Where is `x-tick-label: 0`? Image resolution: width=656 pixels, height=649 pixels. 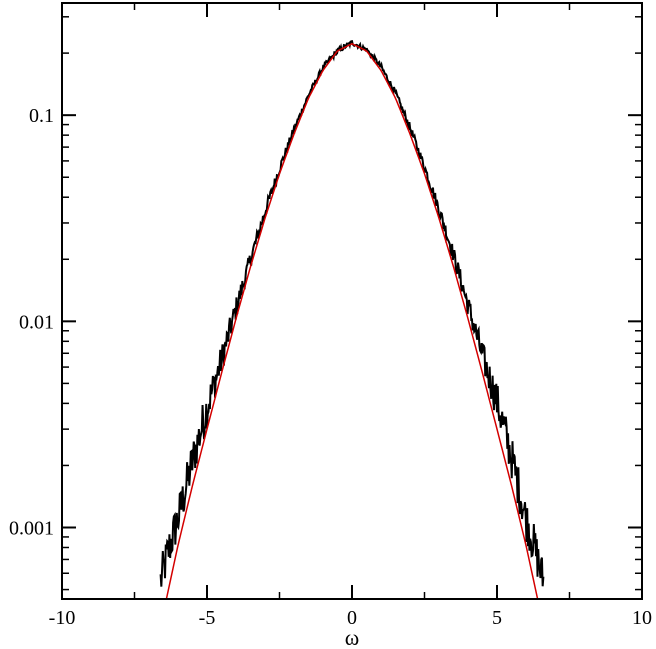 x-tick-label: 0 is located at coordinates (352, 618).